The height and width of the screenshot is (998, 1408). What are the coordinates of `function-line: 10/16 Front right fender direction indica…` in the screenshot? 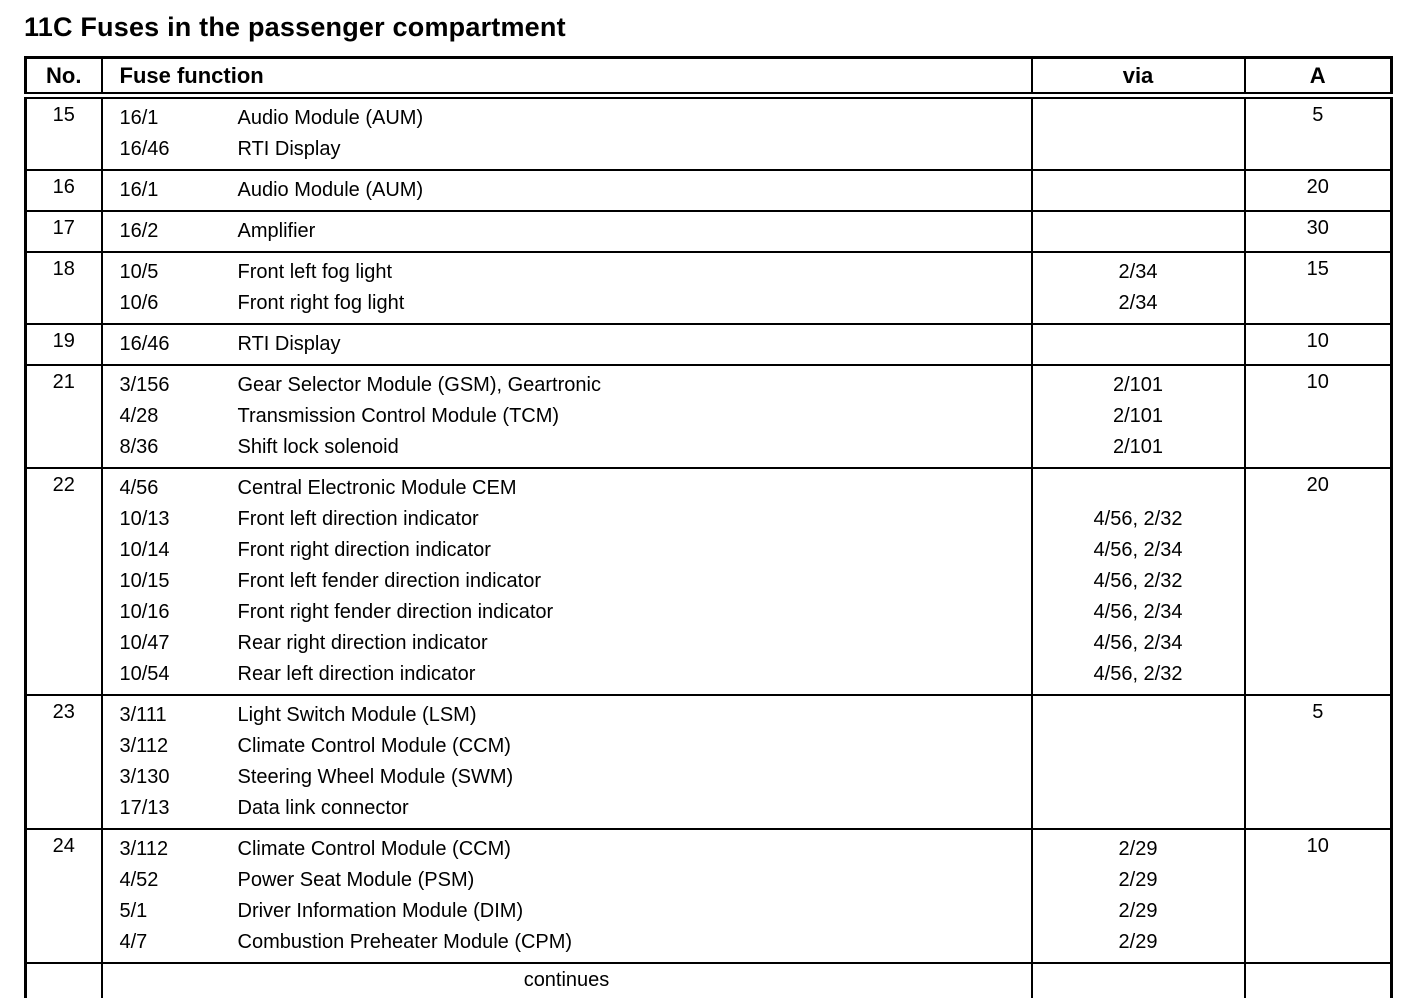 It's located at (567, 612).